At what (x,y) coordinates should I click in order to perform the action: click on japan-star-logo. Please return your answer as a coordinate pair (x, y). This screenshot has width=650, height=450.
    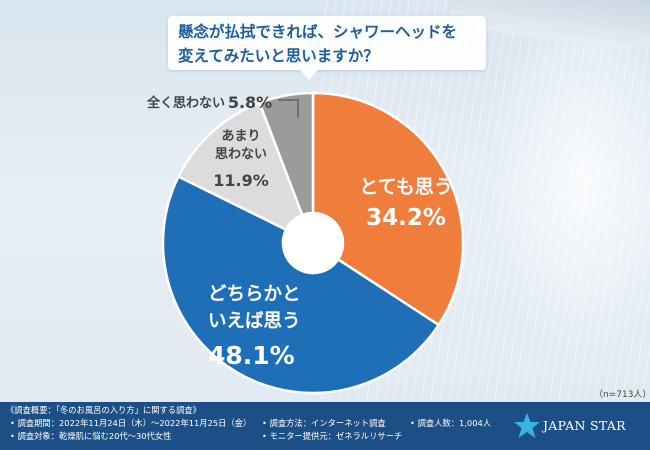
    Looking at the image, I should click on (527, 425).